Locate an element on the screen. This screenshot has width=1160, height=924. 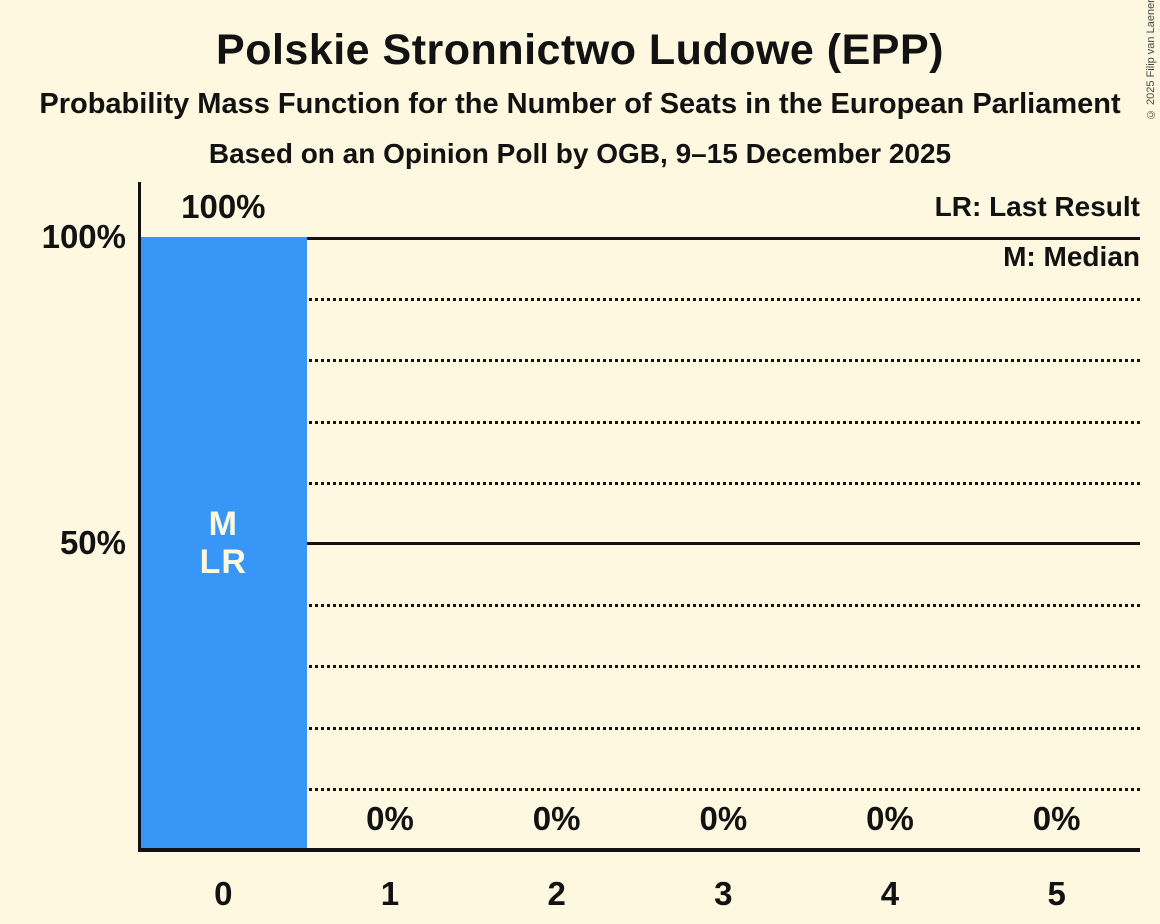
bar-annotation-m: M is located at coordinates (223, 524).